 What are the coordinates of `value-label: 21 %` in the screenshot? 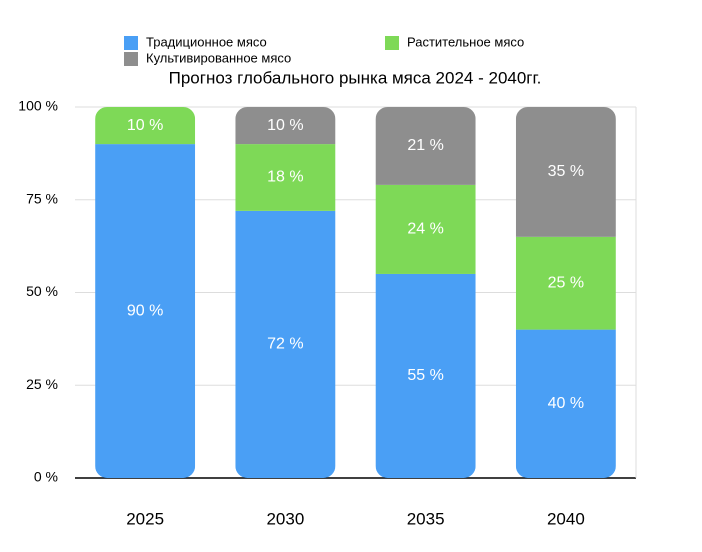 It's located at (425, 145).